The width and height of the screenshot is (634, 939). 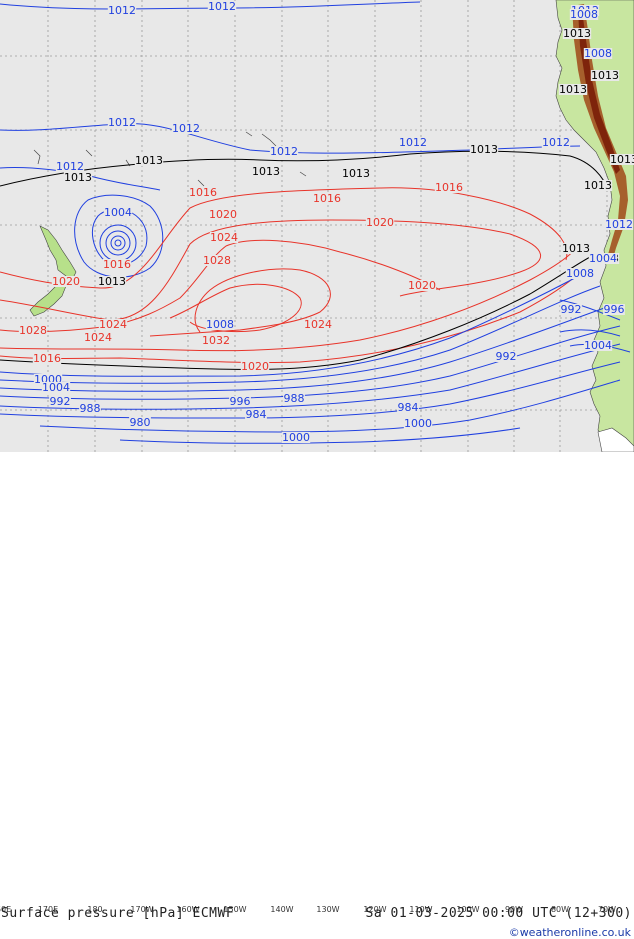 What do you see at coordinates (615, 439) in the screenshot?
I see `antarctic-peninsula` at bounding box center [615, 439].